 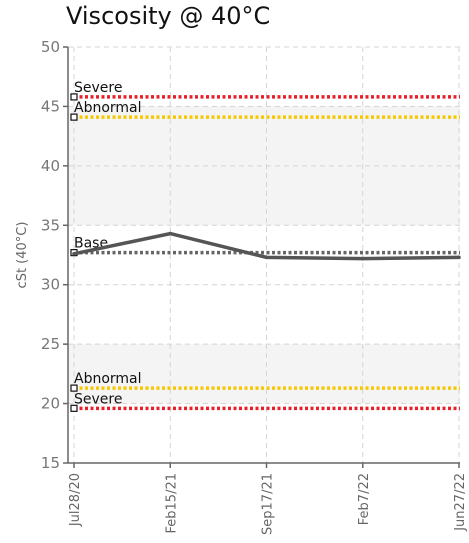 What do you see at coordinates (50, 404) in the screenshot?
I see `y-tick-label: 20` at bounding box center [50, 404].